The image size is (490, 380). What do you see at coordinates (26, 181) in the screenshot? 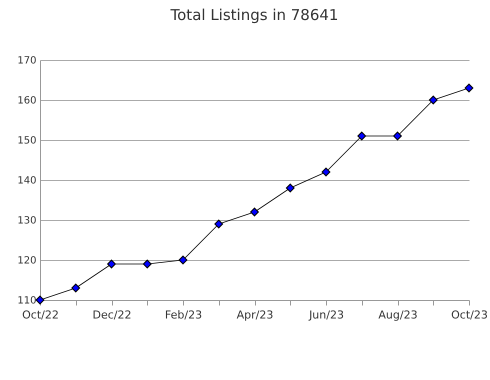
I see `y-tick-label: 140` at bounding box center [26, 181].